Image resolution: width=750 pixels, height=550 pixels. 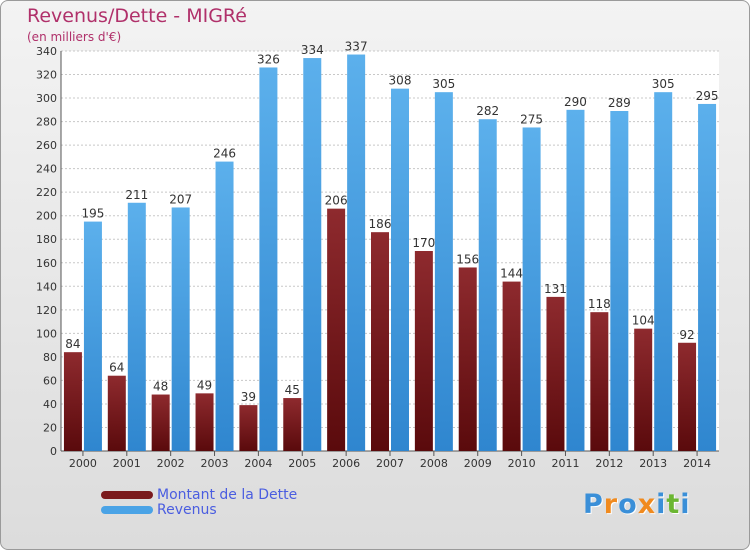 I want to click on data-label-debt: 131, so click(x=555, y=289).